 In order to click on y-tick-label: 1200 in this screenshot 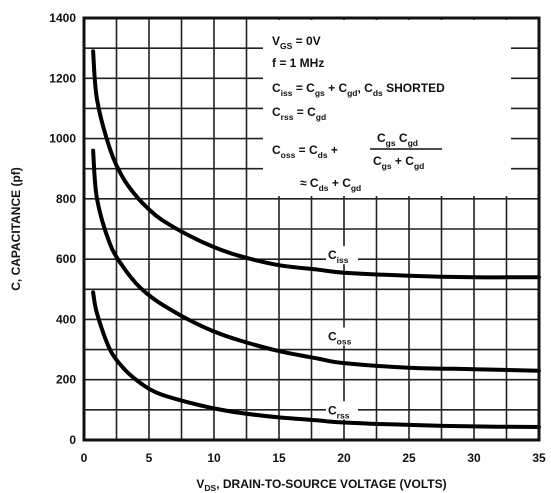, I will do `click(62, 78)`.